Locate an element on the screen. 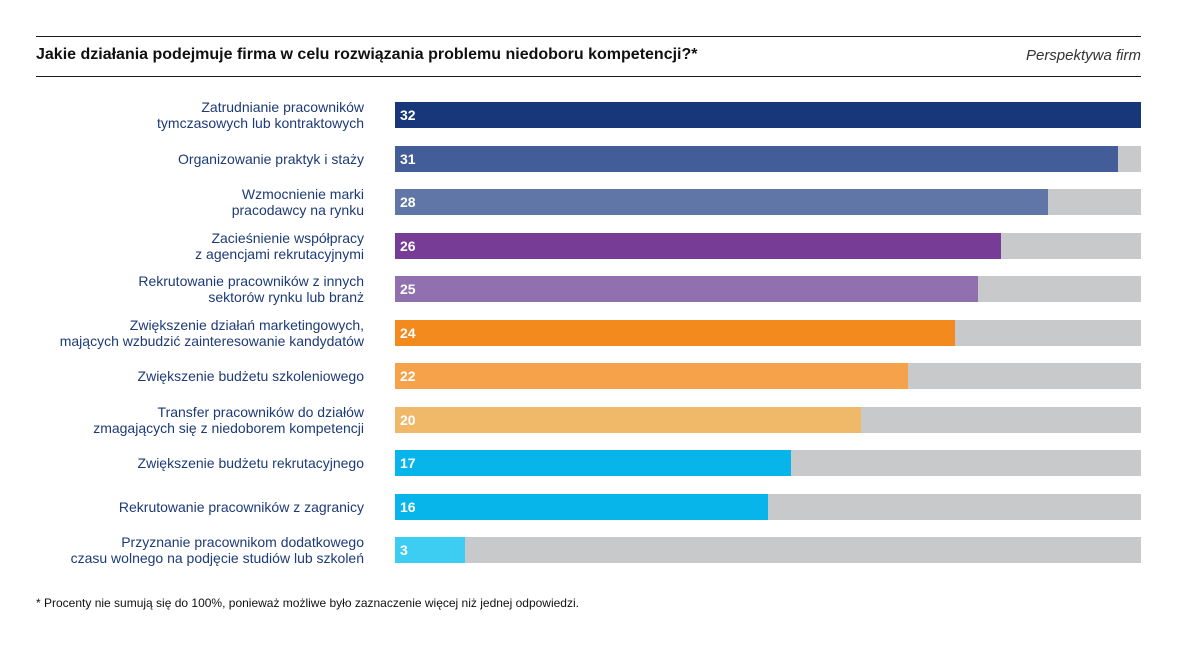 The height and width of the screenshot is (667, 1188). bar-track: 32 is located at coordinates (768, 115).